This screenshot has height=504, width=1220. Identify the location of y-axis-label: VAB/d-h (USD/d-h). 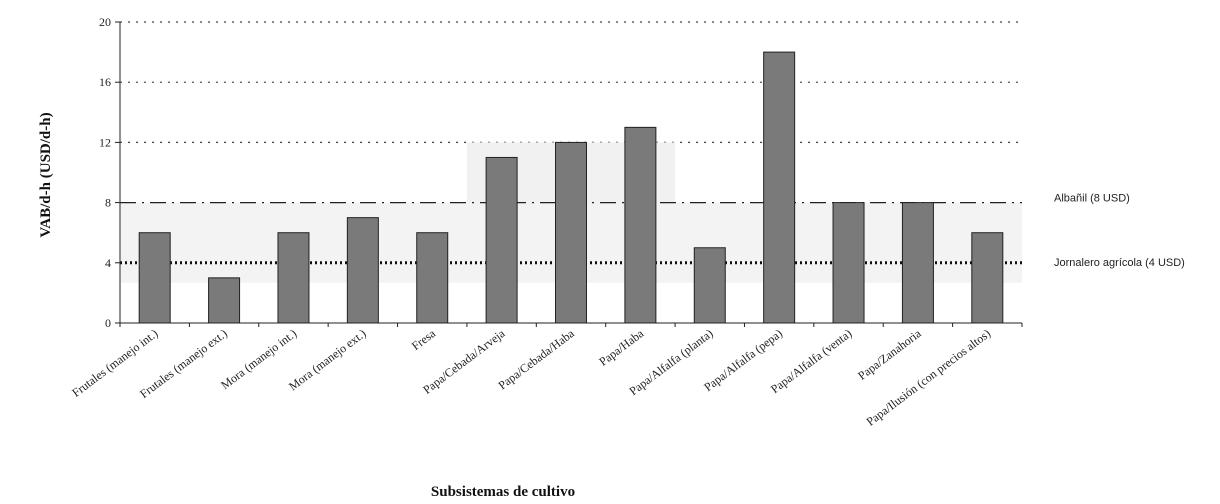
(46, 174).